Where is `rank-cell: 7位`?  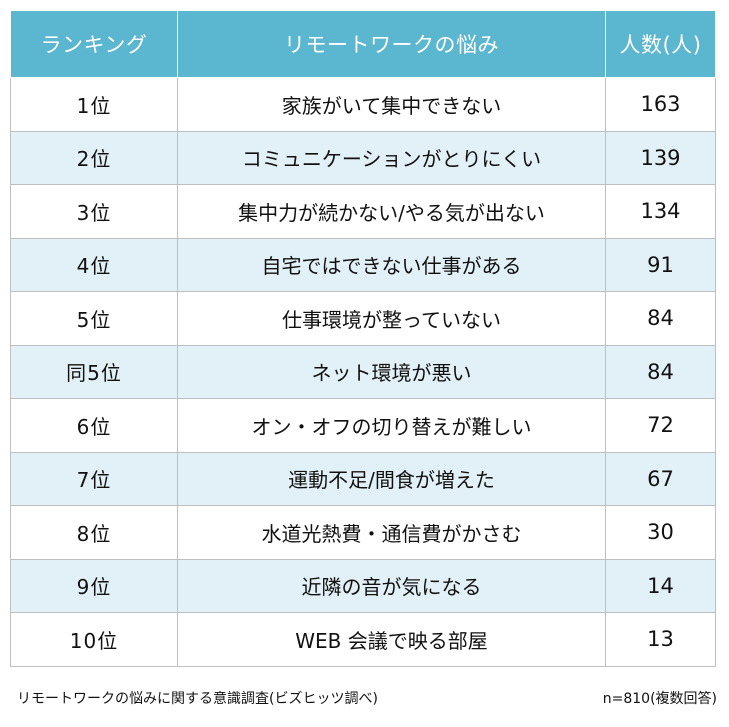
rank-cell: 7位 is located at coordinates (94, 478).